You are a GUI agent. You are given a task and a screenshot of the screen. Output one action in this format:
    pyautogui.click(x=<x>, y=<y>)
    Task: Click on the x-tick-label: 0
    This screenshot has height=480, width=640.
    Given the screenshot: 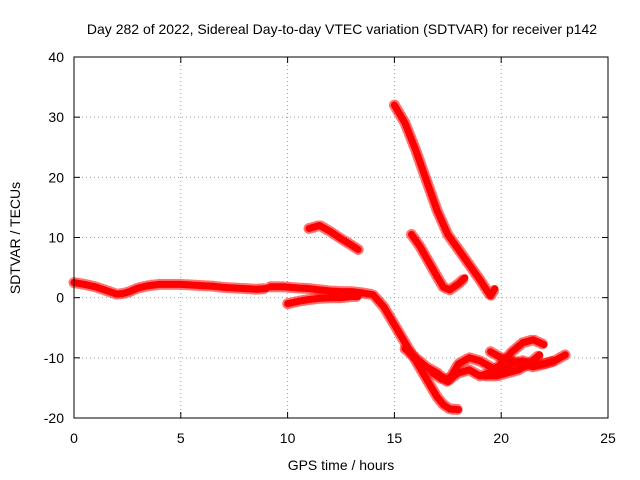 What is the action you would take?
    pyautogui.click(x=74, y=438)
    